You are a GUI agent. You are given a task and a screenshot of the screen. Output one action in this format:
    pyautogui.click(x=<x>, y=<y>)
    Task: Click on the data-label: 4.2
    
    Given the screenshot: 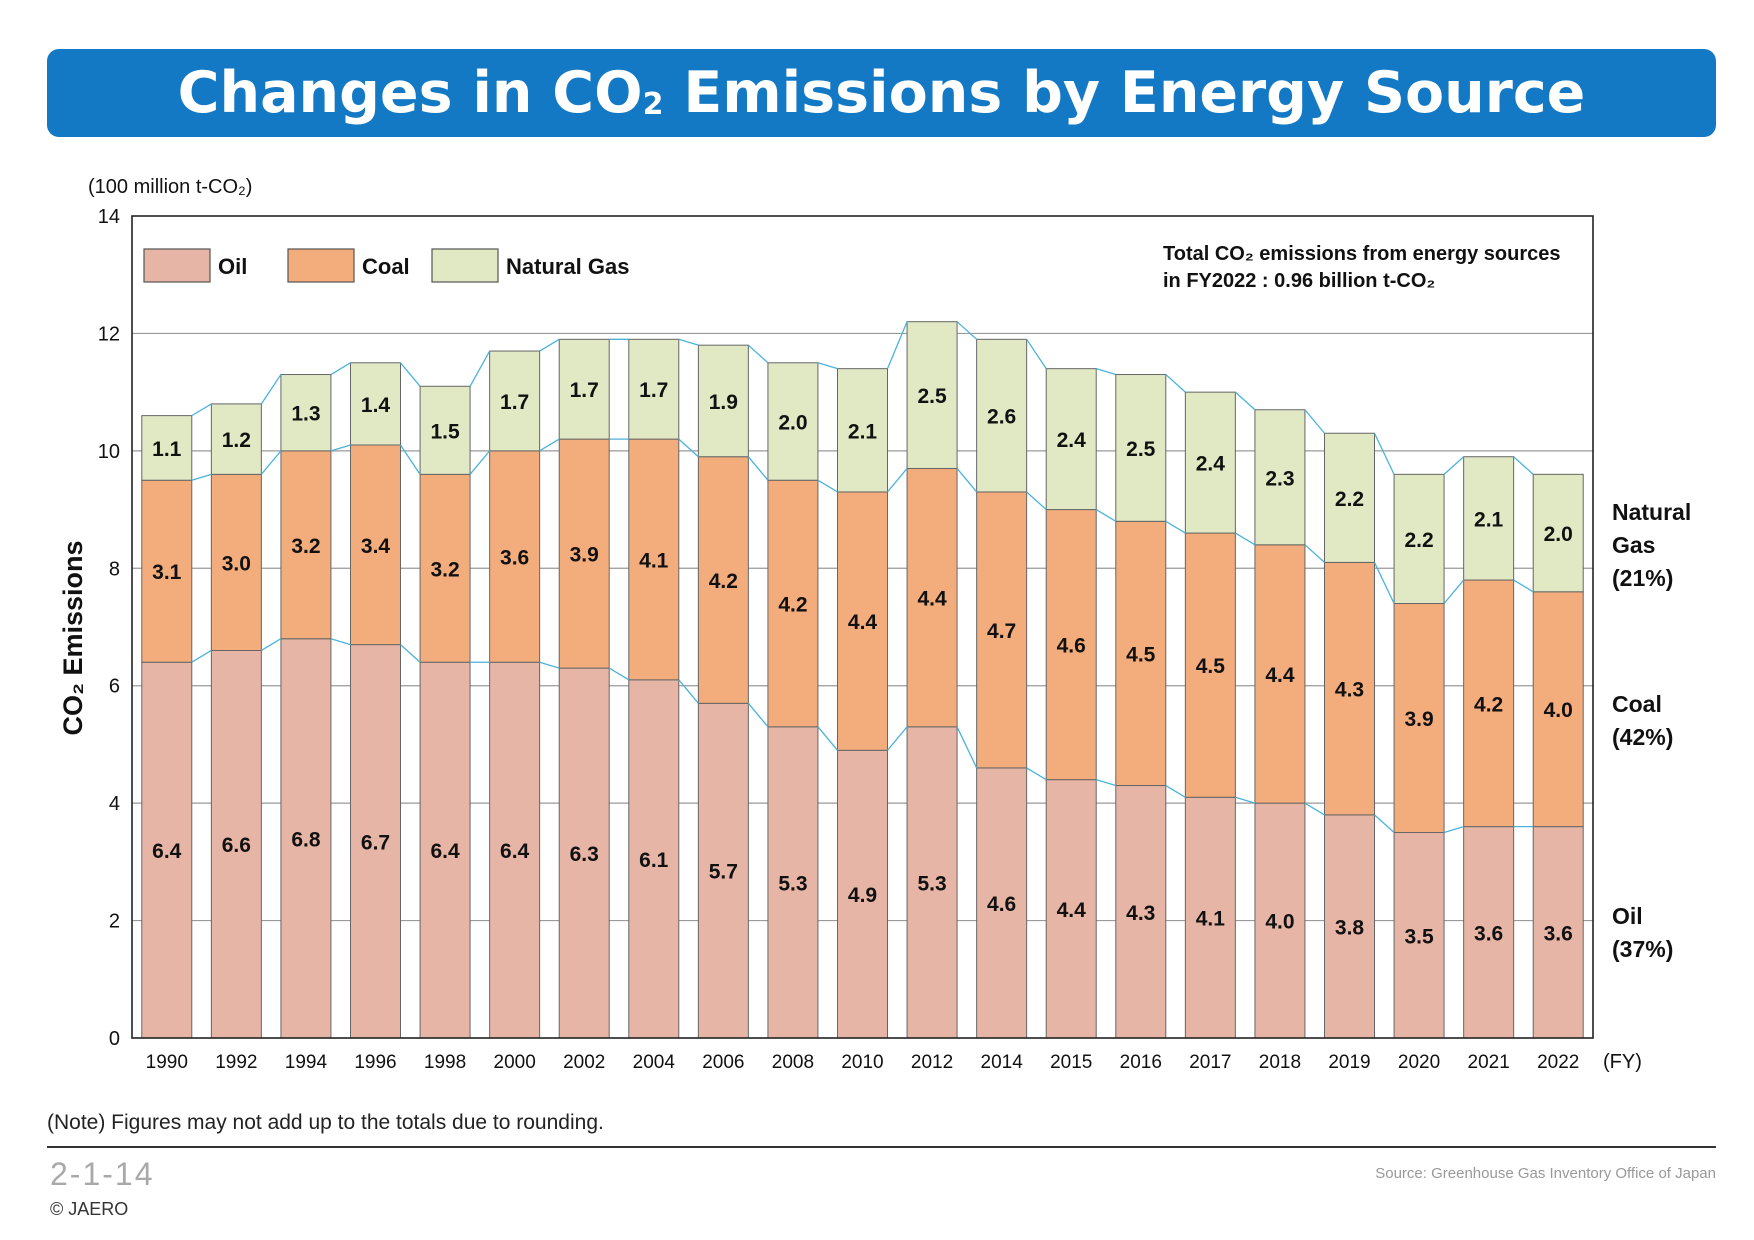 What is the action you would take?
    pyautogui.click(x=1488, y=704)
    